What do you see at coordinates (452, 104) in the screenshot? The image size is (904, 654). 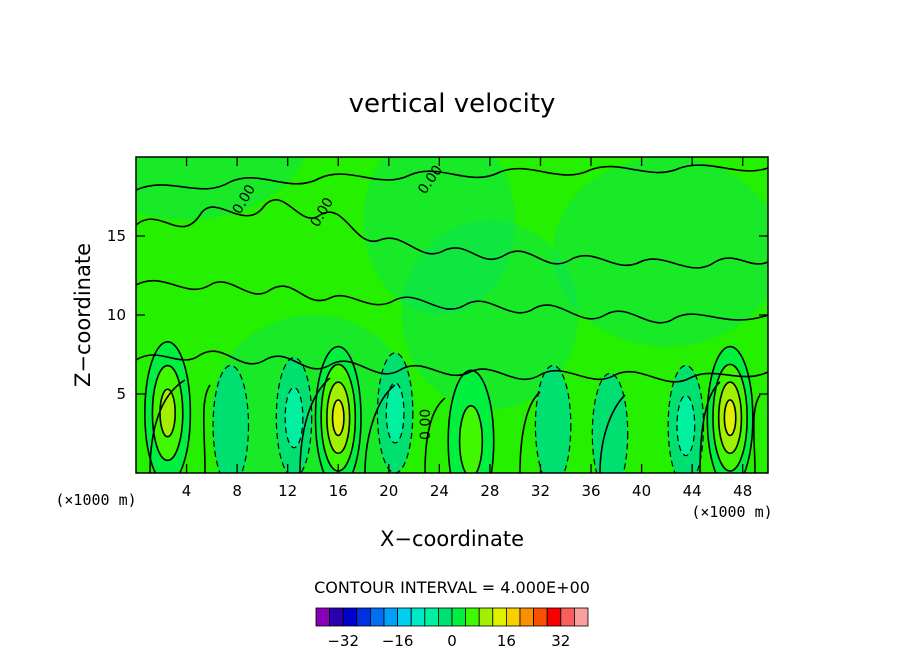 I see `chart-title: vertical velocity` at bounding box center [452, 104].